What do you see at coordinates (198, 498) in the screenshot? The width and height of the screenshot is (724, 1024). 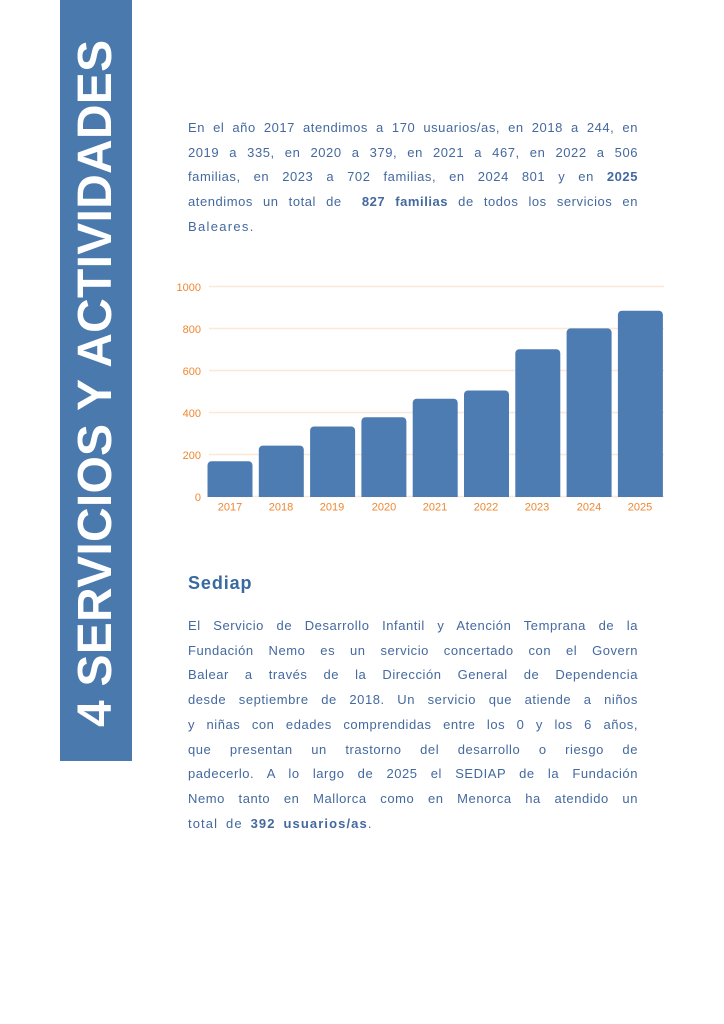 I see `svg-text: 0` at bounding box center [198, 498].